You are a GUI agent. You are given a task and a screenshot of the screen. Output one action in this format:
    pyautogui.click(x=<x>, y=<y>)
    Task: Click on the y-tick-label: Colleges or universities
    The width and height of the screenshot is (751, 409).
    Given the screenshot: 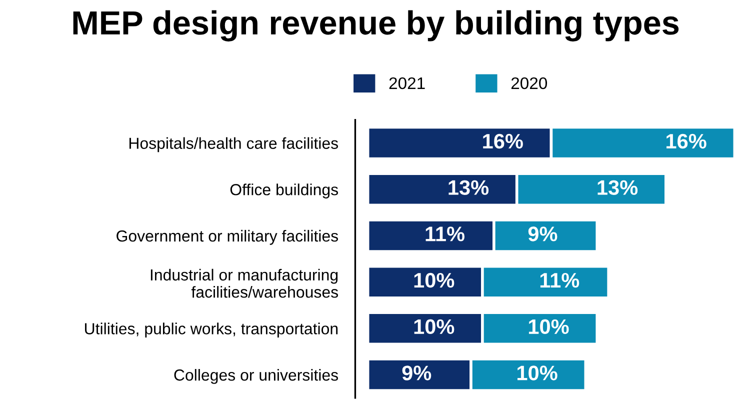 What is the action you would take?
    pyautogui.click(x=256, y=376)
    